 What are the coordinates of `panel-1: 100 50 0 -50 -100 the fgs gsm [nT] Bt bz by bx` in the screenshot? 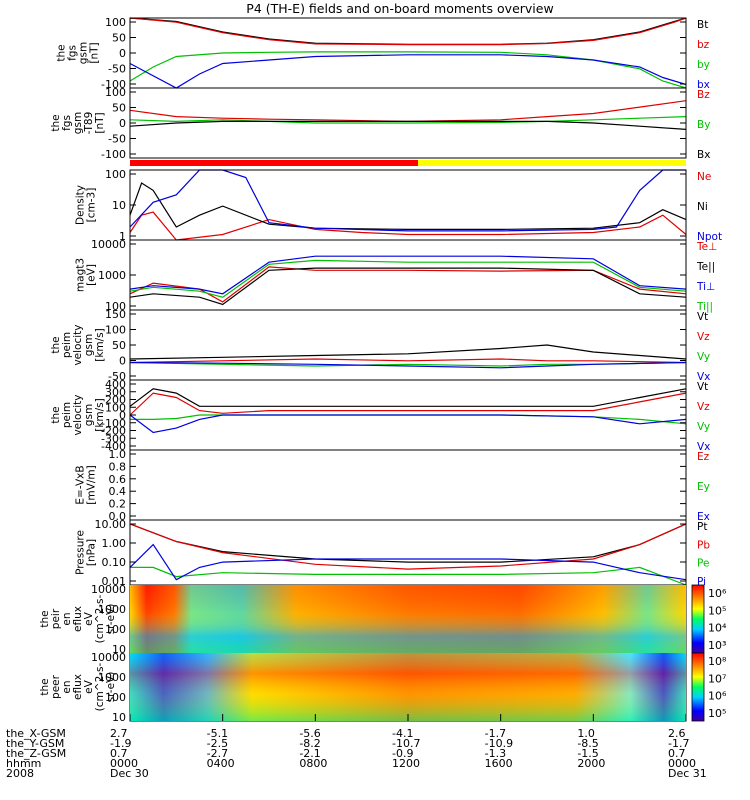 It's located at (383, 53).